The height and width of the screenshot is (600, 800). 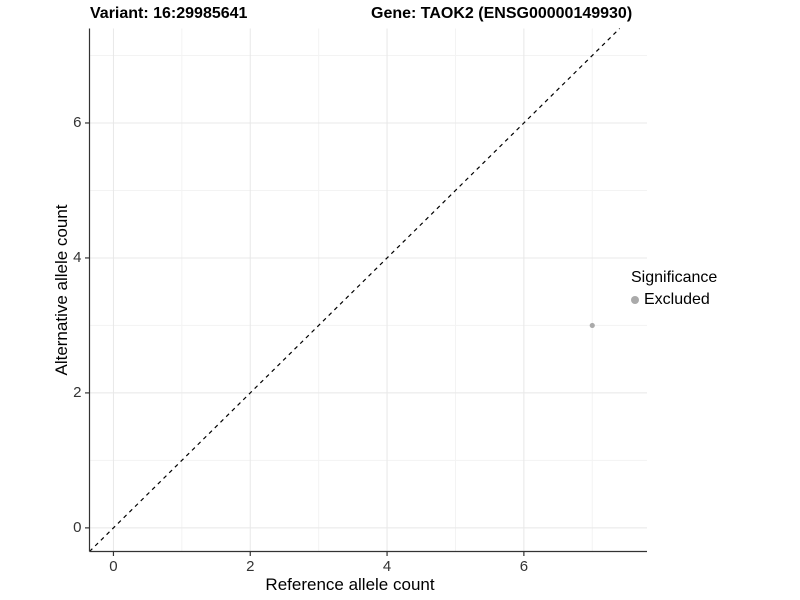 I want to click on x-tick-label: 6, so click(x=524, y=566).